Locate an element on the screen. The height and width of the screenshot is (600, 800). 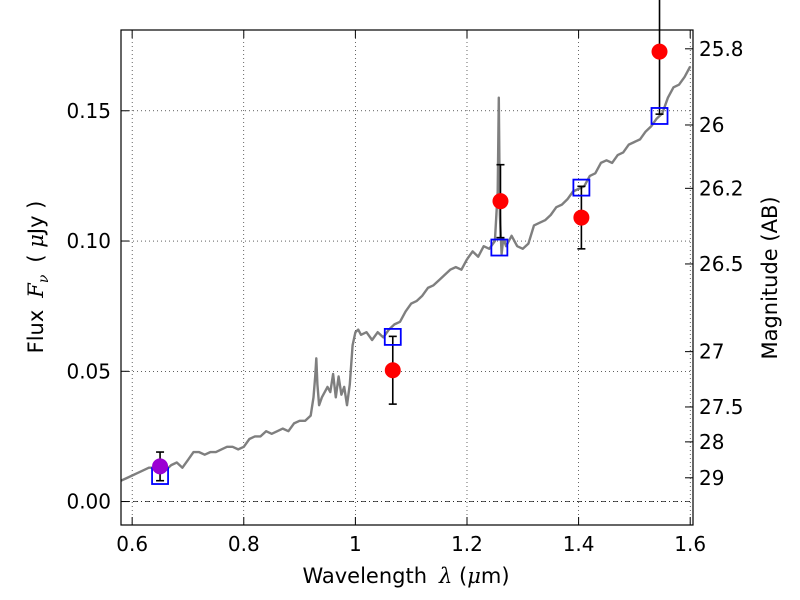
x-tick-label: 1.4 is located at coordinates (579, 544).